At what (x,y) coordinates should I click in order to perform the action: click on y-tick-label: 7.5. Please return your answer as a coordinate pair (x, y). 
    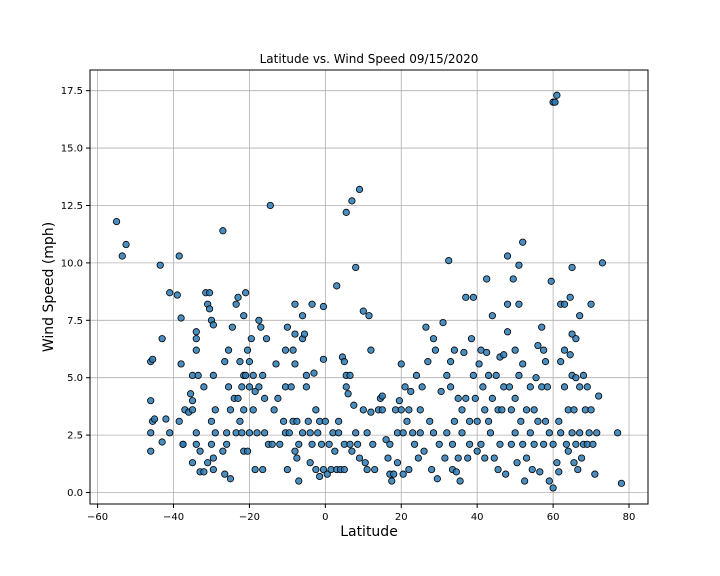
    Looking at the image, I should click on (75, 321).